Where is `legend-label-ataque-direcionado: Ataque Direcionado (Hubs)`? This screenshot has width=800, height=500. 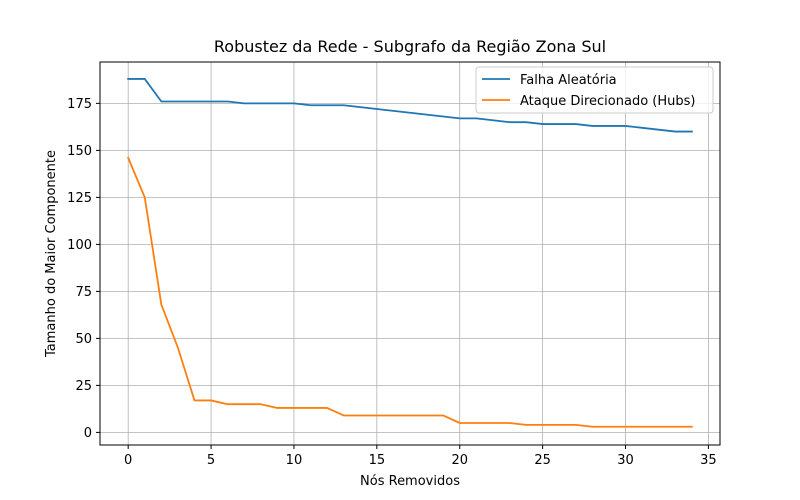 legend-label-ataque-direcionado: Ataque Direcionado (Hubs) is located at coordinates (607, 101).